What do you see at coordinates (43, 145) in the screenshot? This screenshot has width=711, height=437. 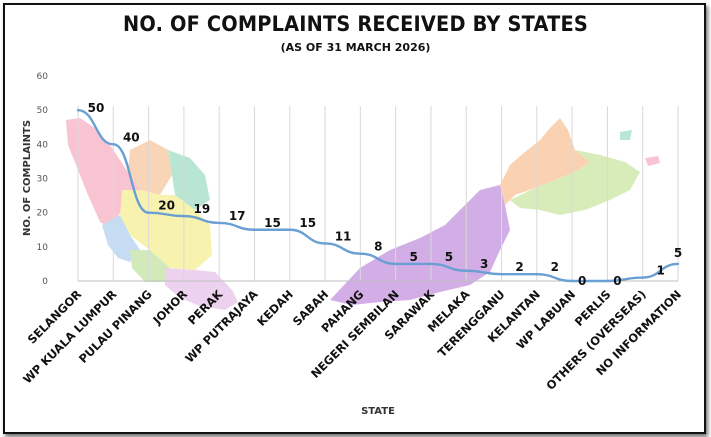 I see `y-tick-label: 40` at bounding box center [43, 145].